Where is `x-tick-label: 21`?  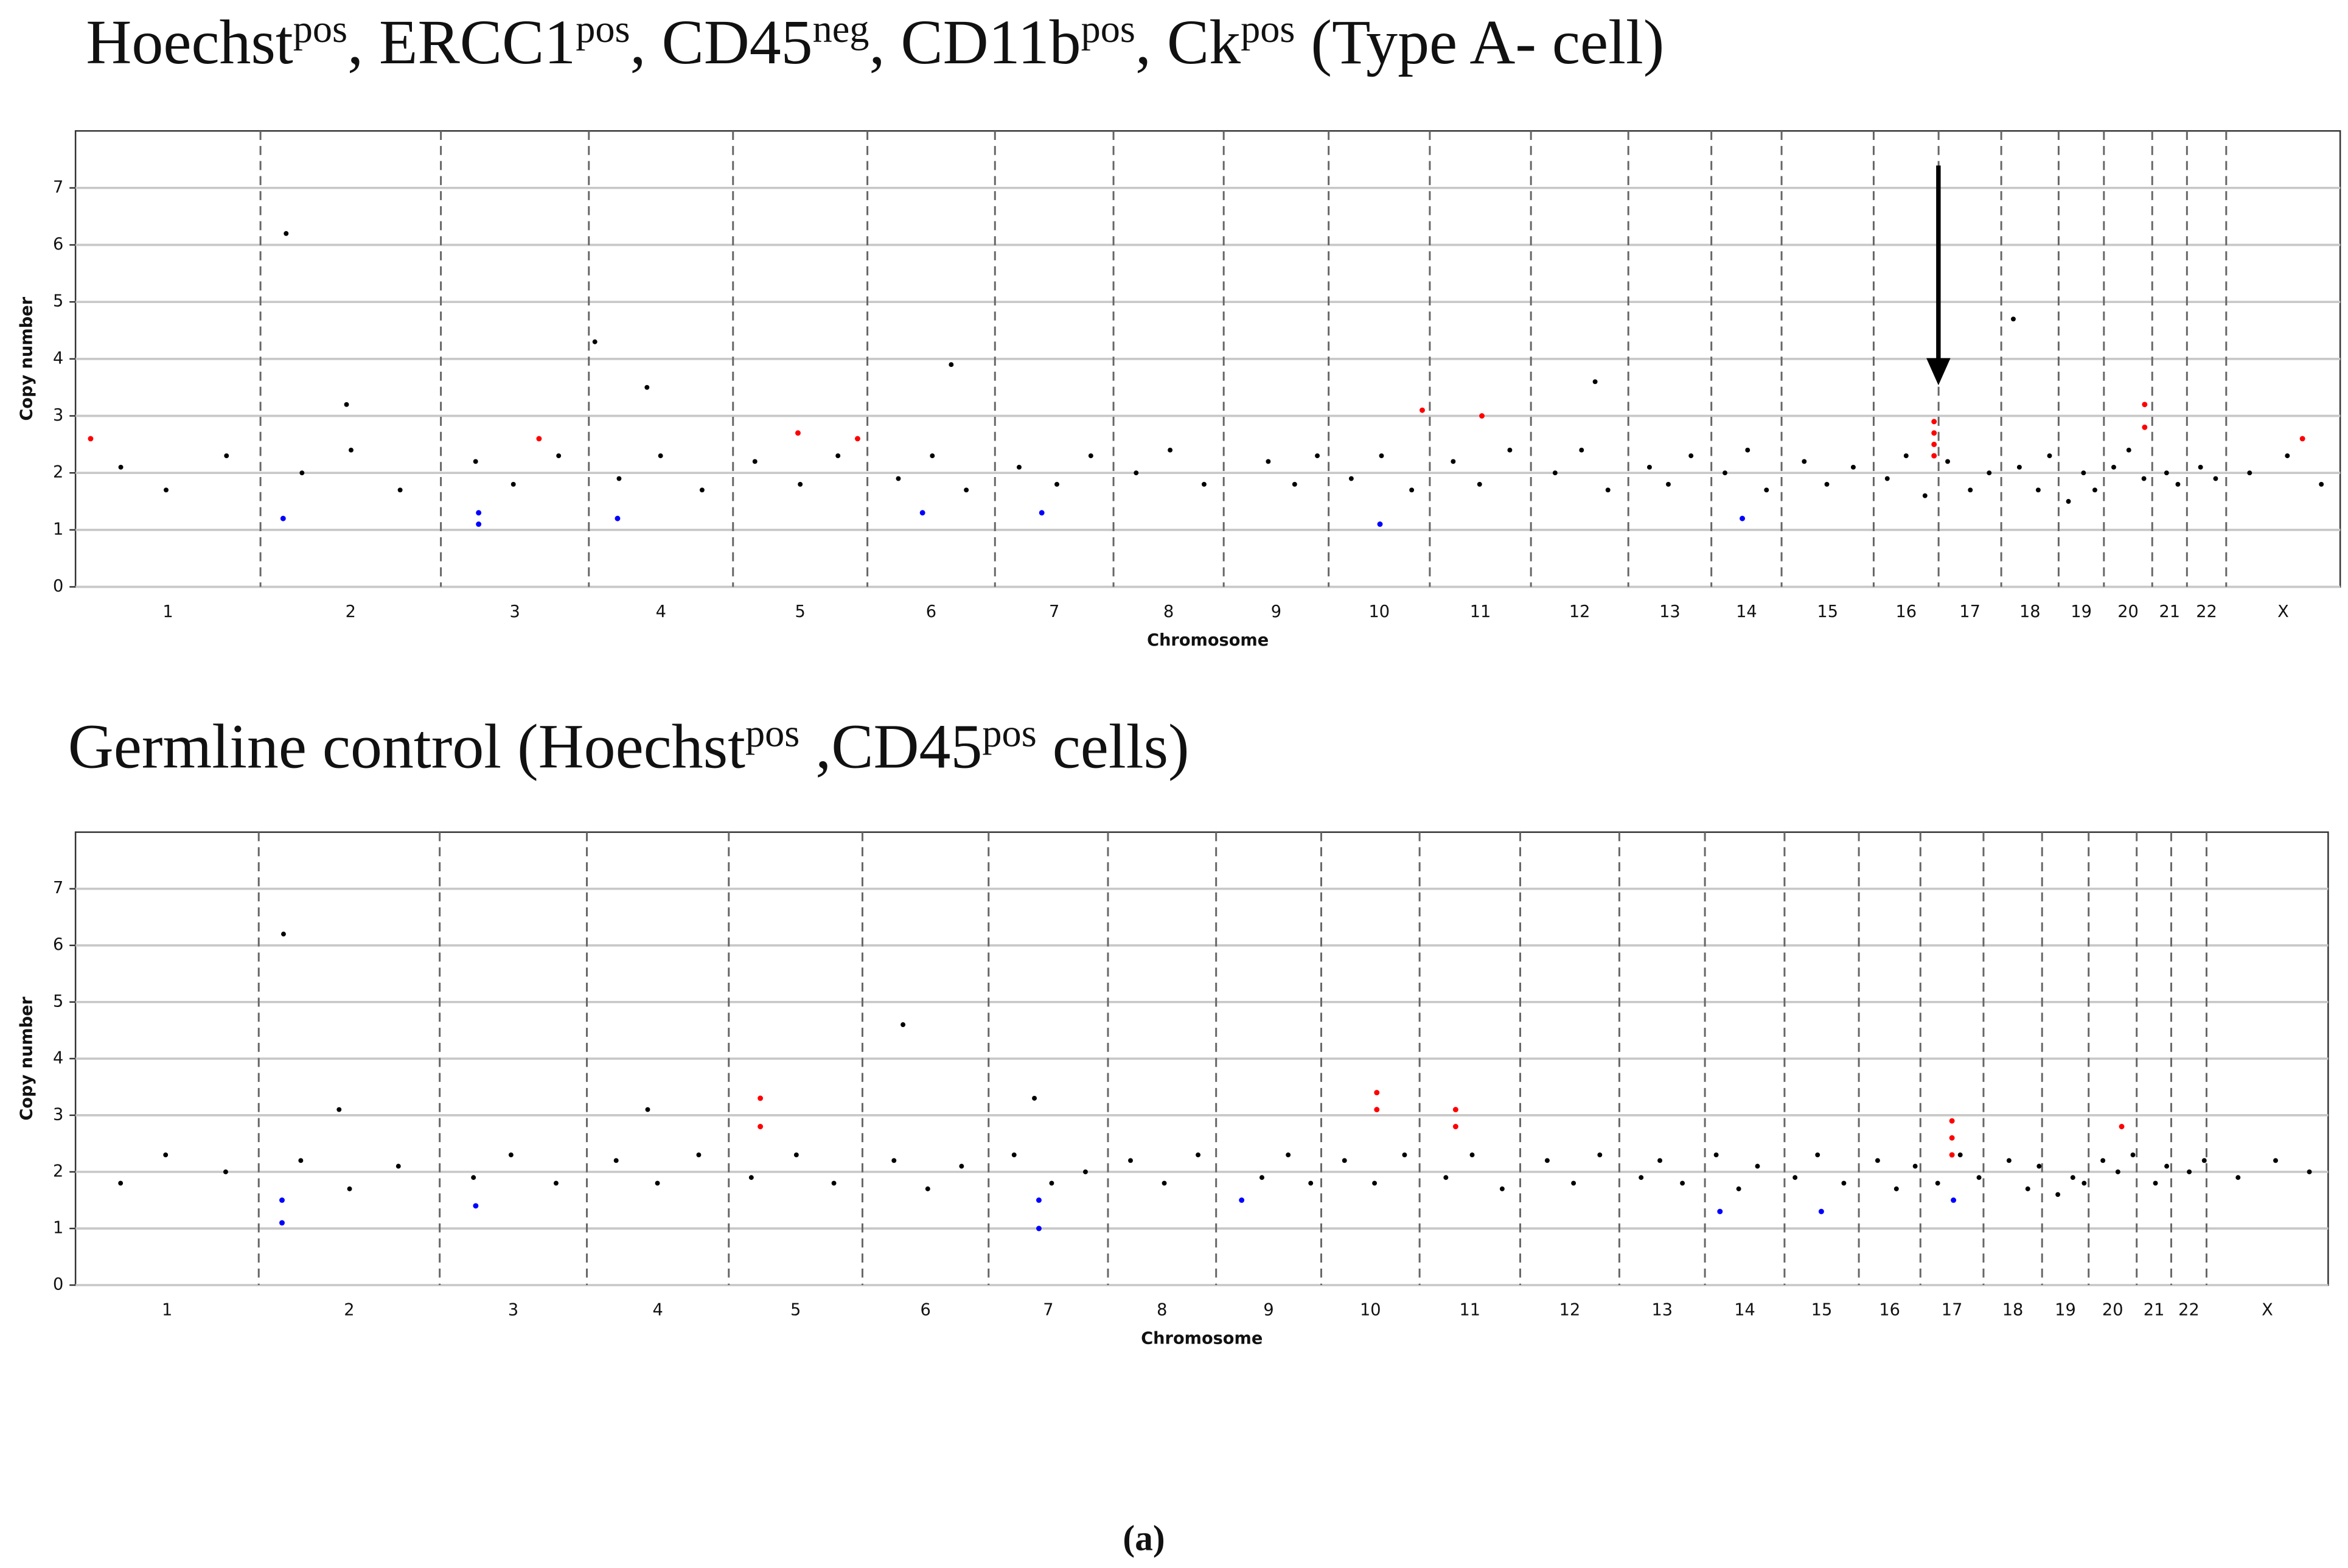 x-tick-label: 21 is located at coordinates (2154, 1310).